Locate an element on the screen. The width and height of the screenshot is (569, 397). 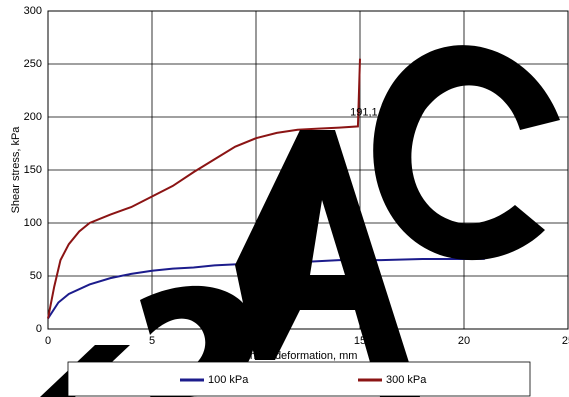
data-label: 191,1 is located at coordinates (364, 112).